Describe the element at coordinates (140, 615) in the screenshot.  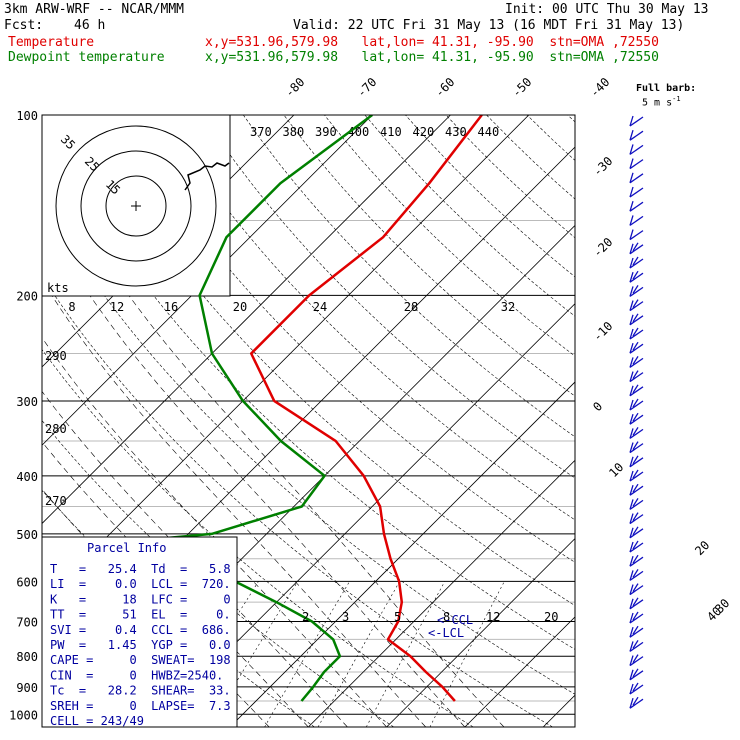
I see `parcel-info-row: TT = 51 EL = 0.` at that location.